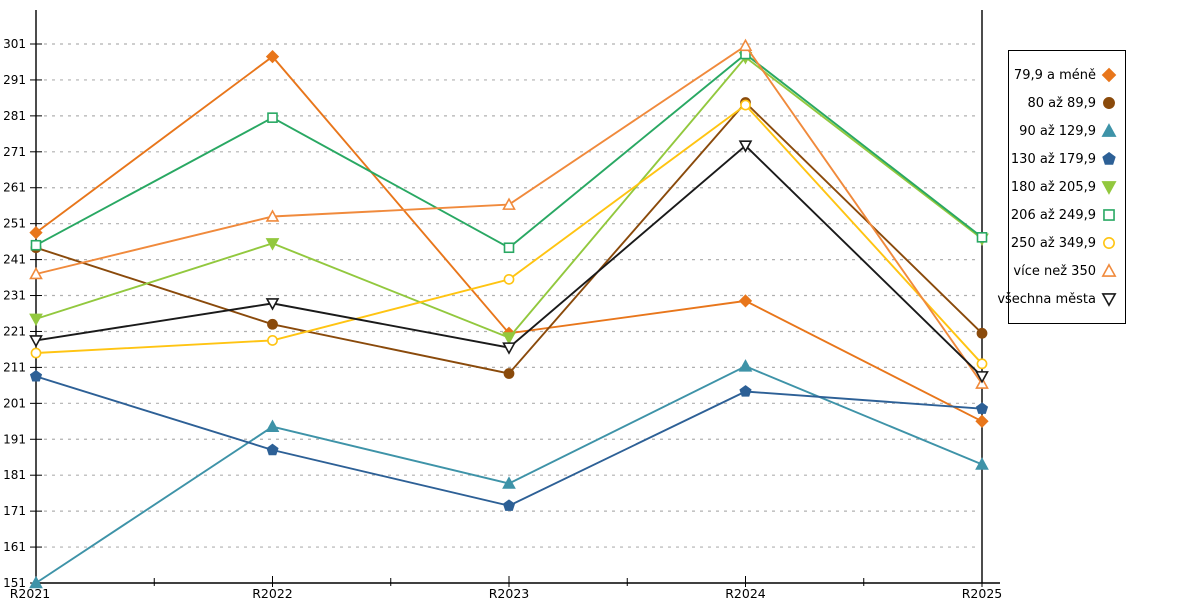 This screenshot has width=1200, height=600. What do you see at coordinates (1054, 271) in the screenshot?
I see `legend-label: více než 350` at bounding box center [1054, 271].